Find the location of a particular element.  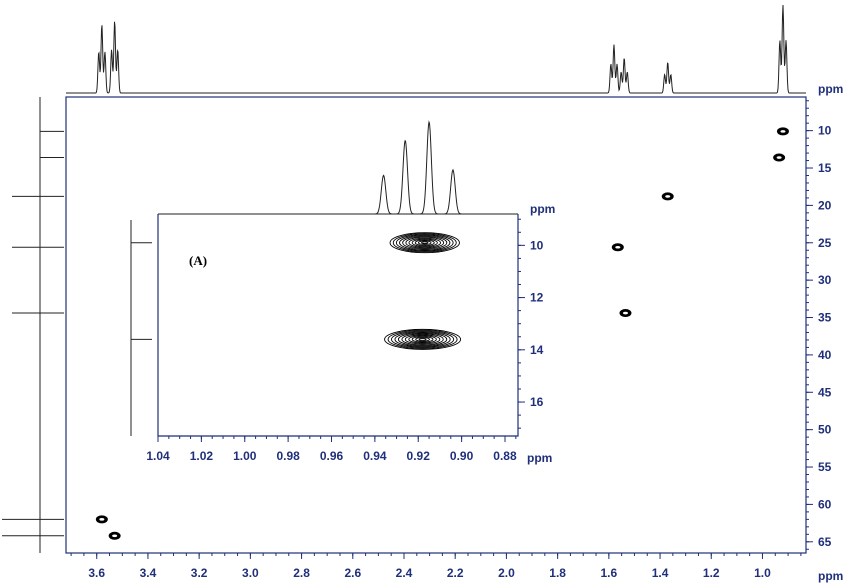

inset-y-tick-label: 14 is located at coordinates (537, 350).